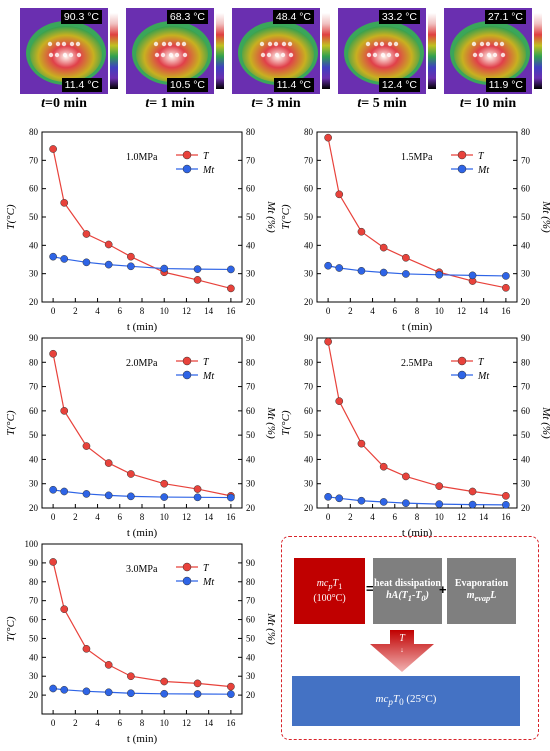 This screenshot has height=751, width=550. Describe the element at coordinates (251, 302) in the screenshot. I see `y2-tick-label: 20` at that location.